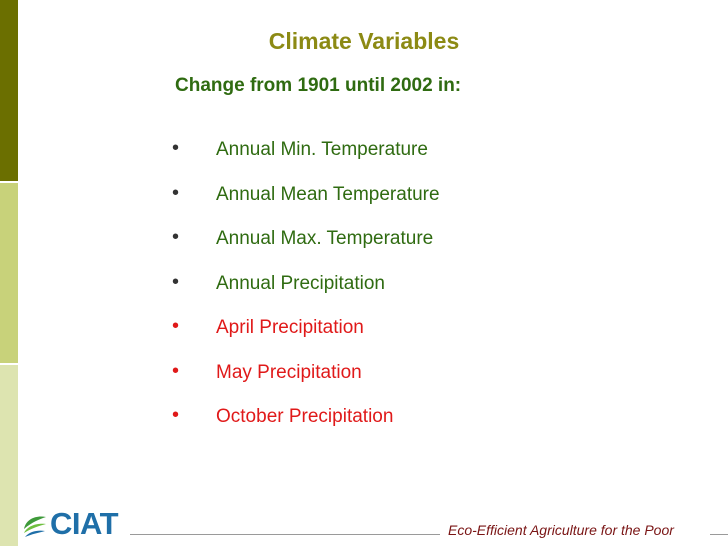 The width and height of the screenshot is (728, 546). Describe the element at coordinates (84, 523) in the screenshot. I see `logo-text: CIAT` at that location.